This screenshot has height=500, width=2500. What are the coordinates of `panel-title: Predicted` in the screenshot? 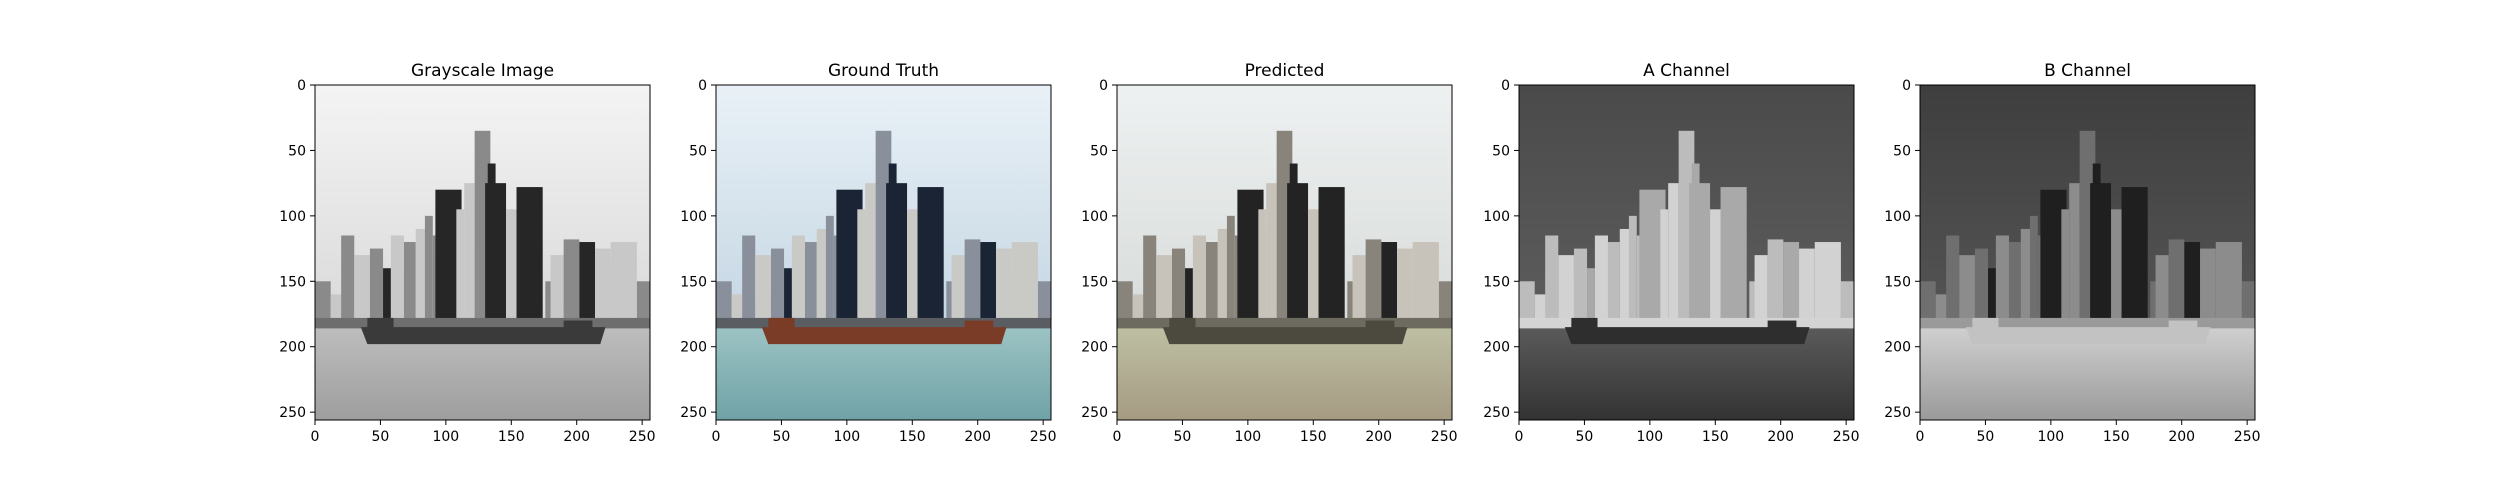 It's located at (1285, 71).